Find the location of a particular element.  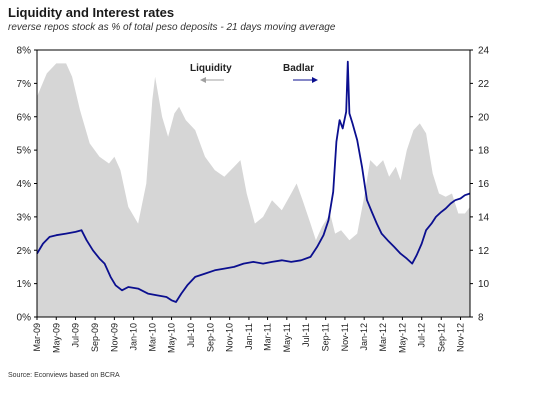

y-left-tick-label: 7% is located at coordinates (24, 84).